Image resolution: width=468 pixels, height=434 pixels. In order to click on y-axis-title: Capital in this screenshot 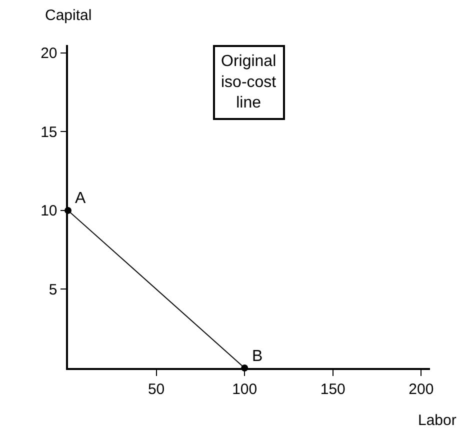, I will do `click(68, 15)`.